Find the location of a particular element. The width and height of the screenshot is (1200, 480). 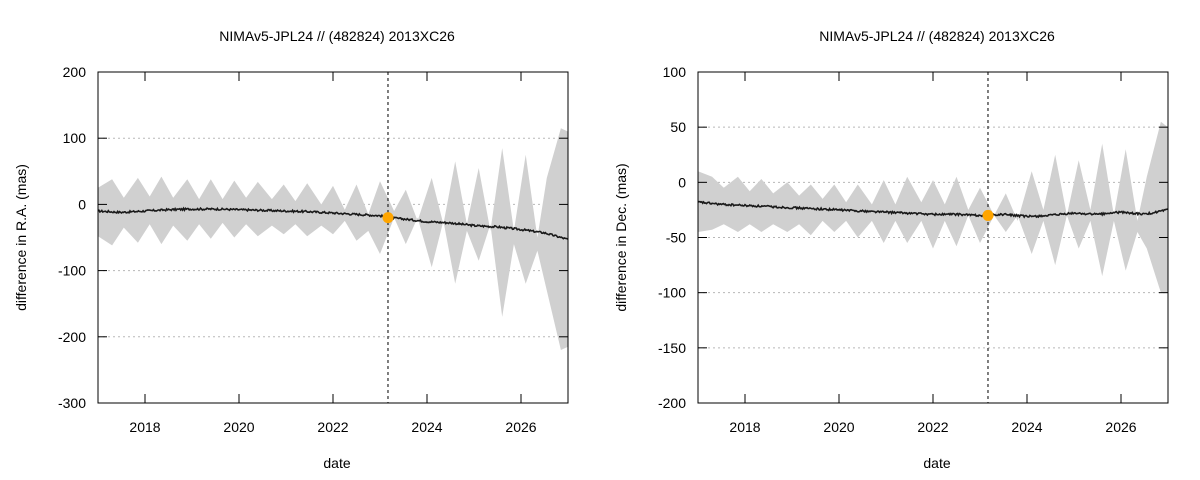

y-axis-label: difference in Dec. (mas) is located at coordinates (621, 237).